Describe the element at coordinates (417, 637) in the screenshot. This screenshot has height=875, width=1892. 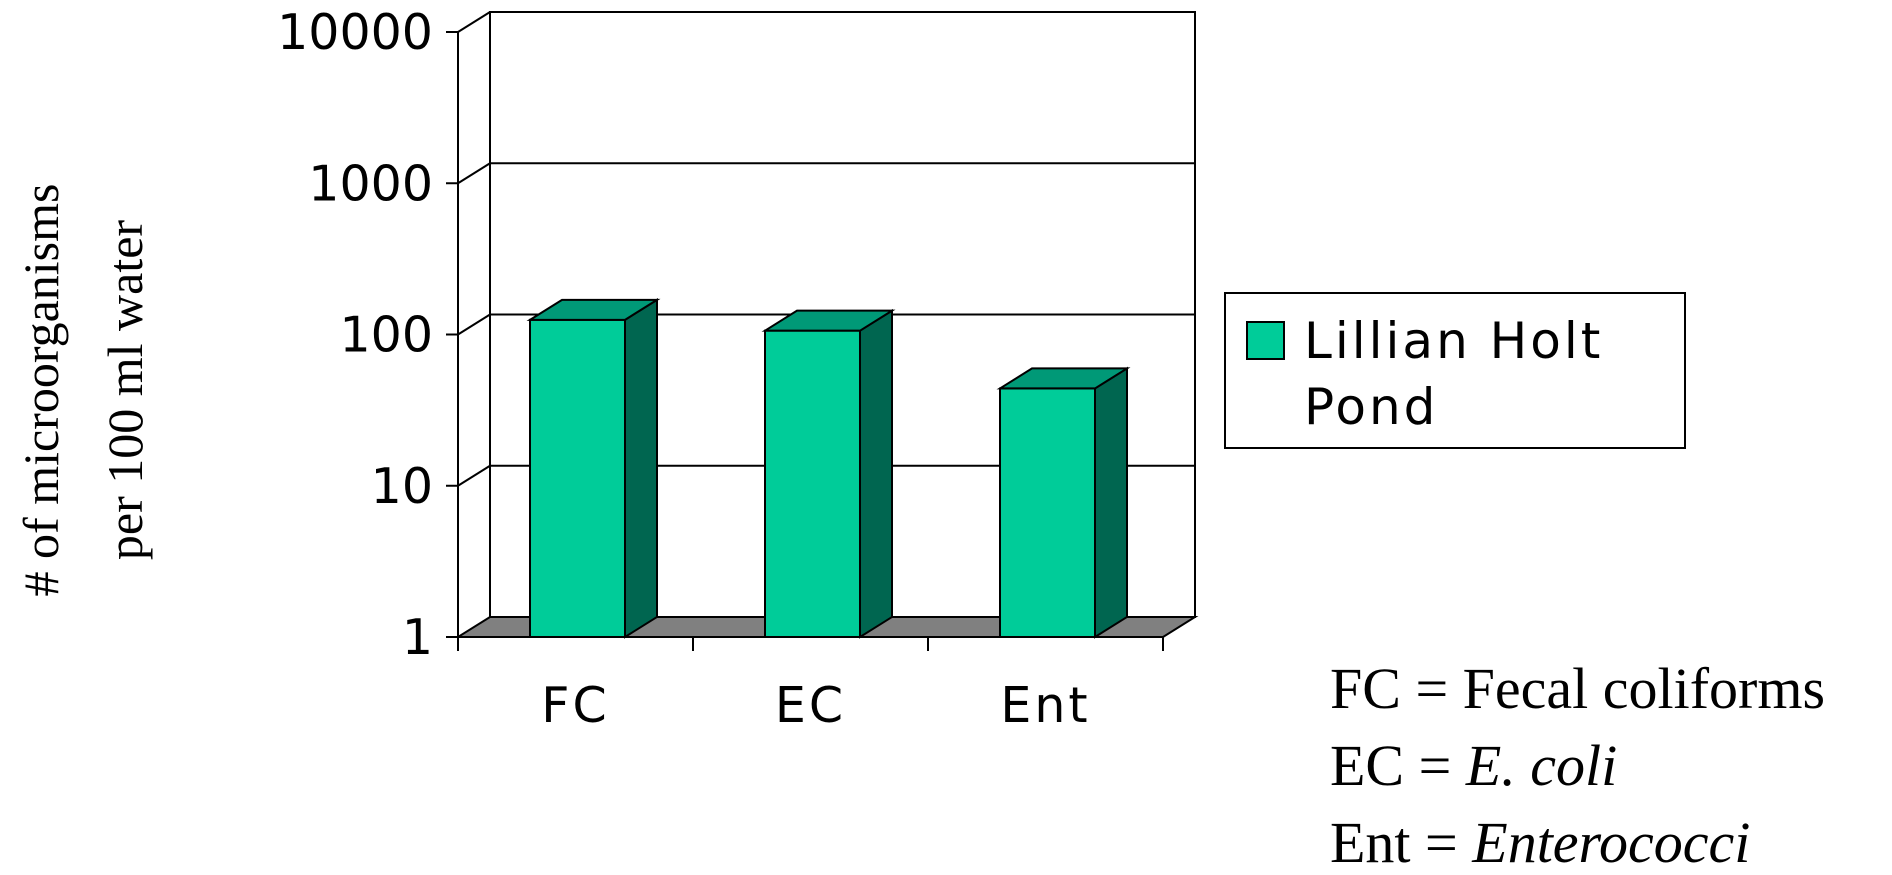
I see `y-tick-label: 1` at that location.